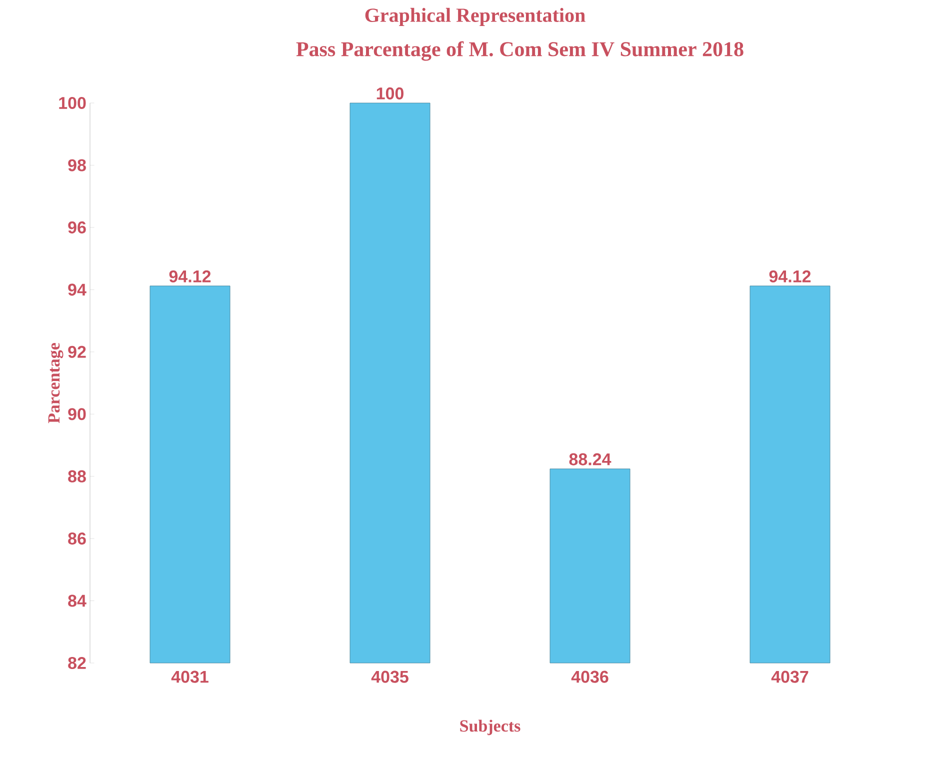 The width and height of the screenshot is (950, 769). Describe the element at coordinates (789, 676) in the screenshot. I see `x-tick-label: 4037` at that location.